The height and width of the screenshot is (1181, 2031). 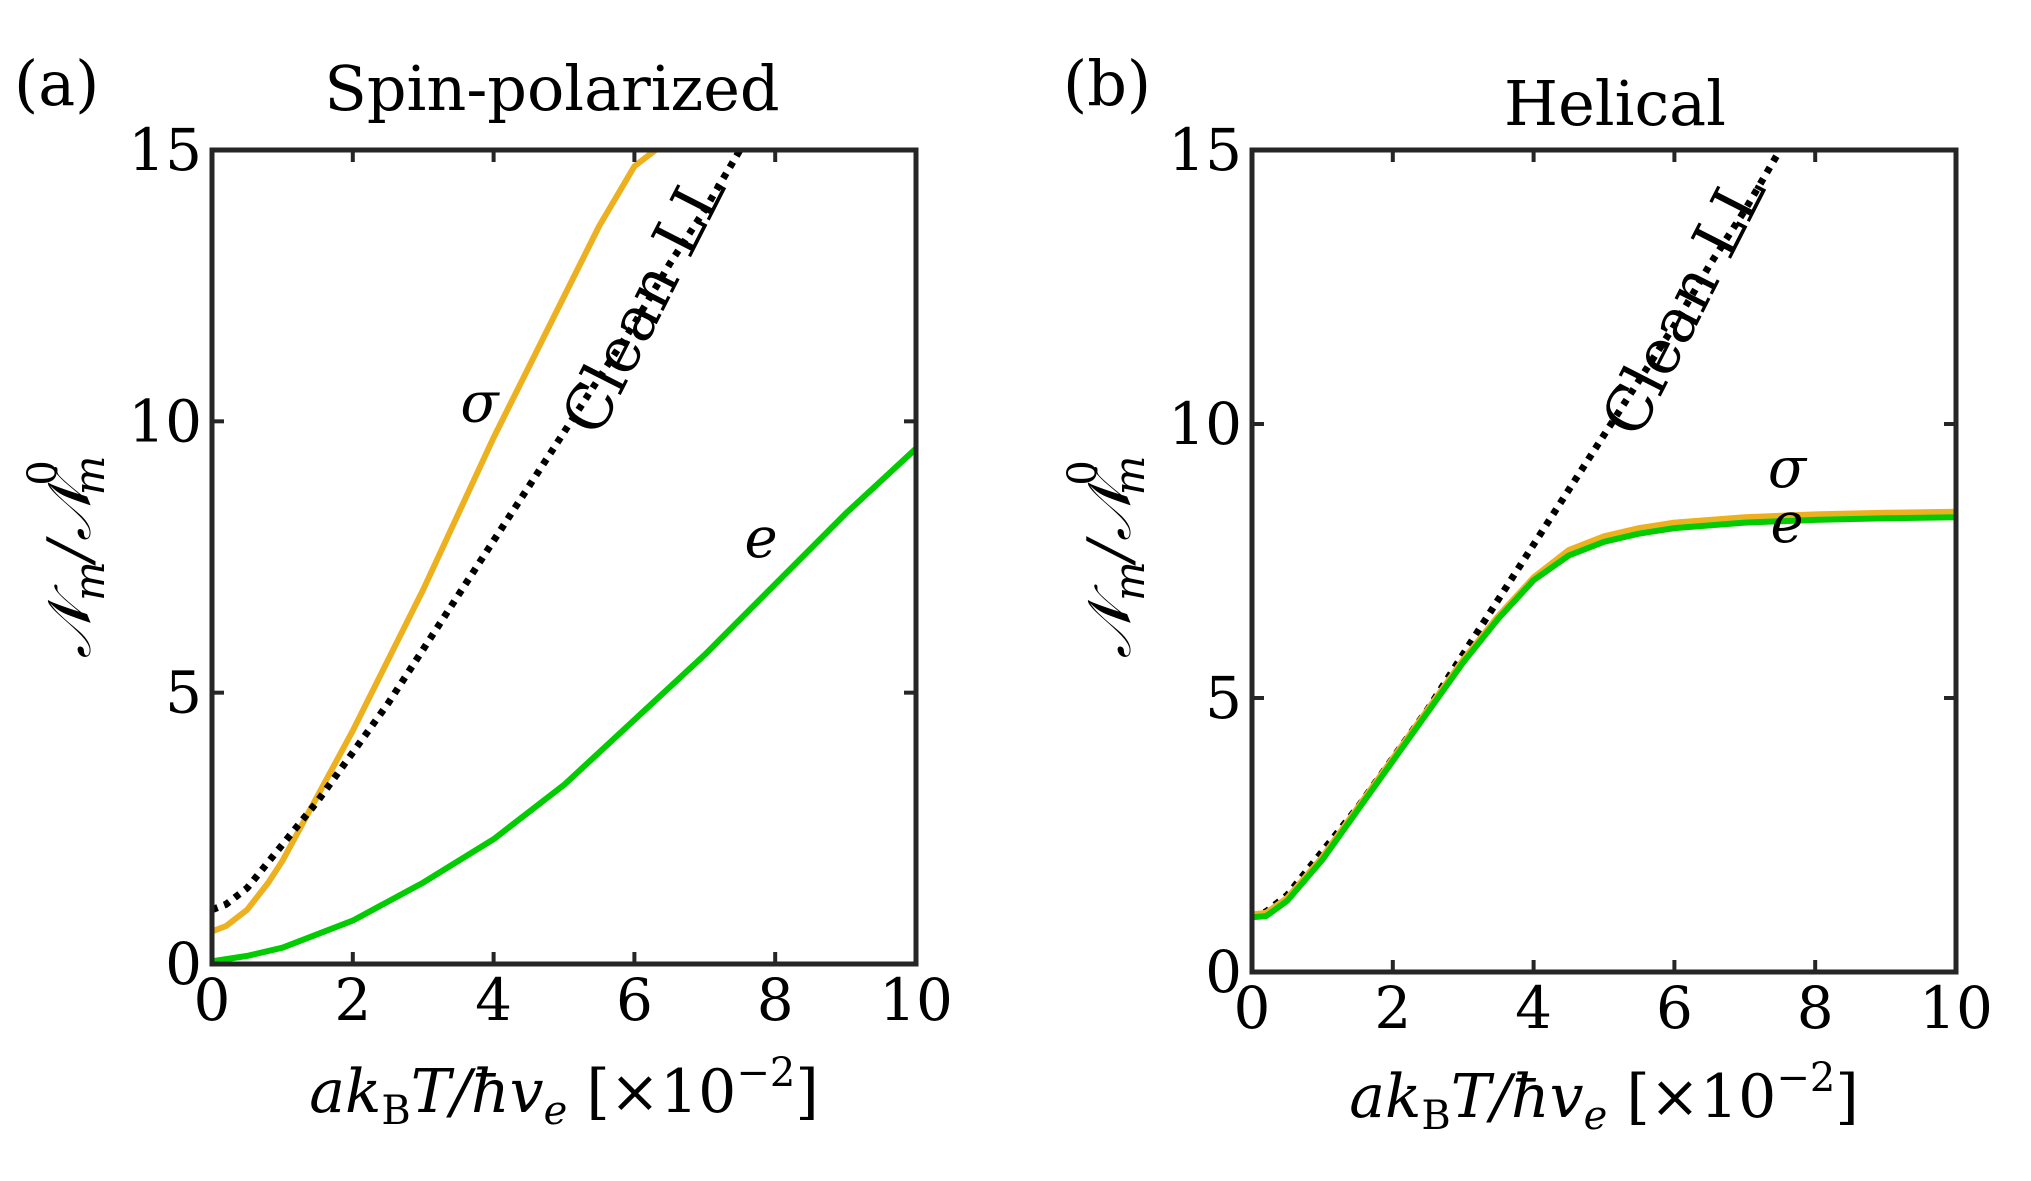 I want to click on panel-a-y-axis-label: 𝒩m/𝒩m0, so click(x=67, y=557).